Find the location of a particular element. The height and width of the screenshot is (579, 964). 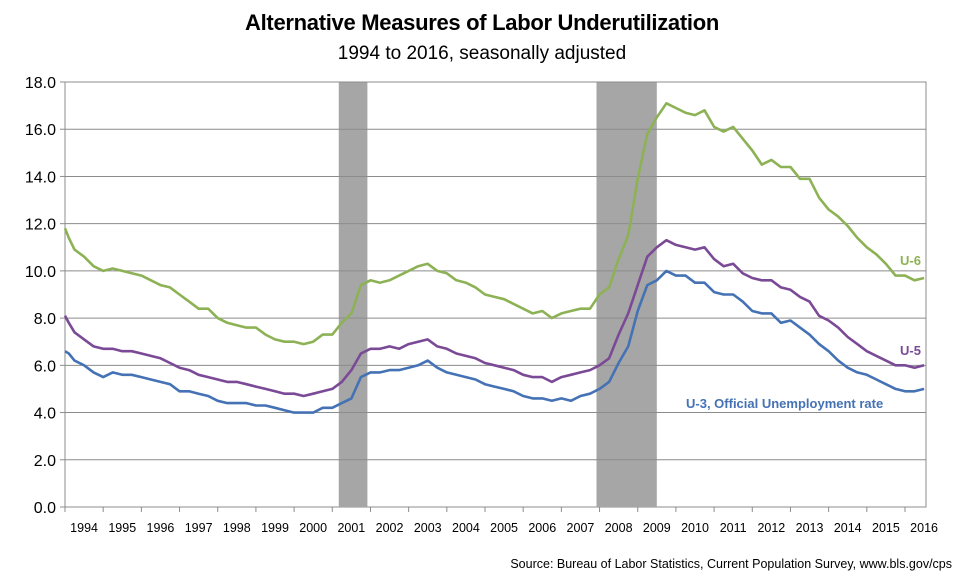

x-tick-label: 2002 is located at coordinates (390, 528).